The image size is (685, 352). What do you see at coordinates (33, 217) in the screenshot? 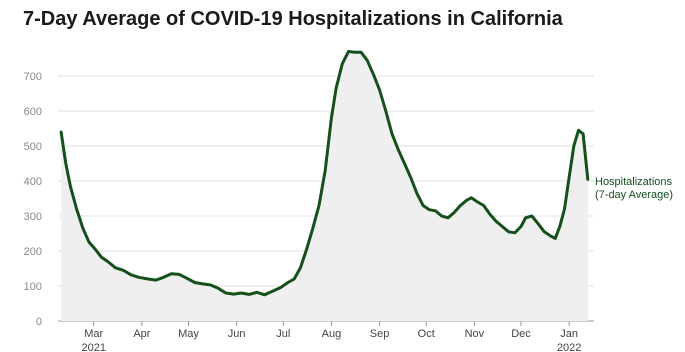
I see `y-tick-label: 300` at bounding box center [33, 217].